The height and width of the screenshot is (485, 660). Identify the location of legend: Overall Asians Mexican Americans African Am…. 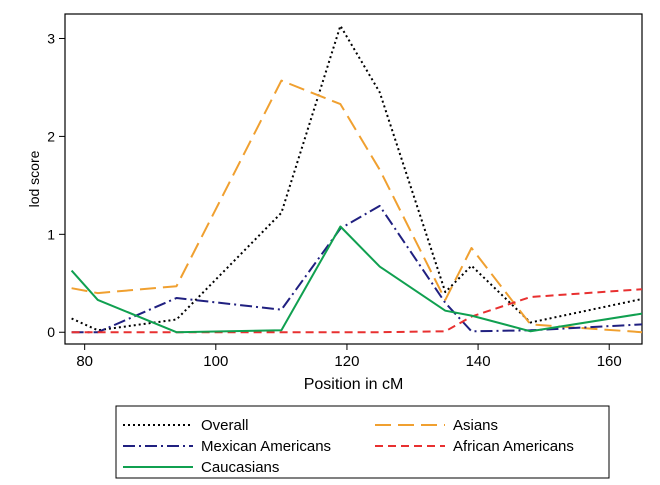
(348, 446).